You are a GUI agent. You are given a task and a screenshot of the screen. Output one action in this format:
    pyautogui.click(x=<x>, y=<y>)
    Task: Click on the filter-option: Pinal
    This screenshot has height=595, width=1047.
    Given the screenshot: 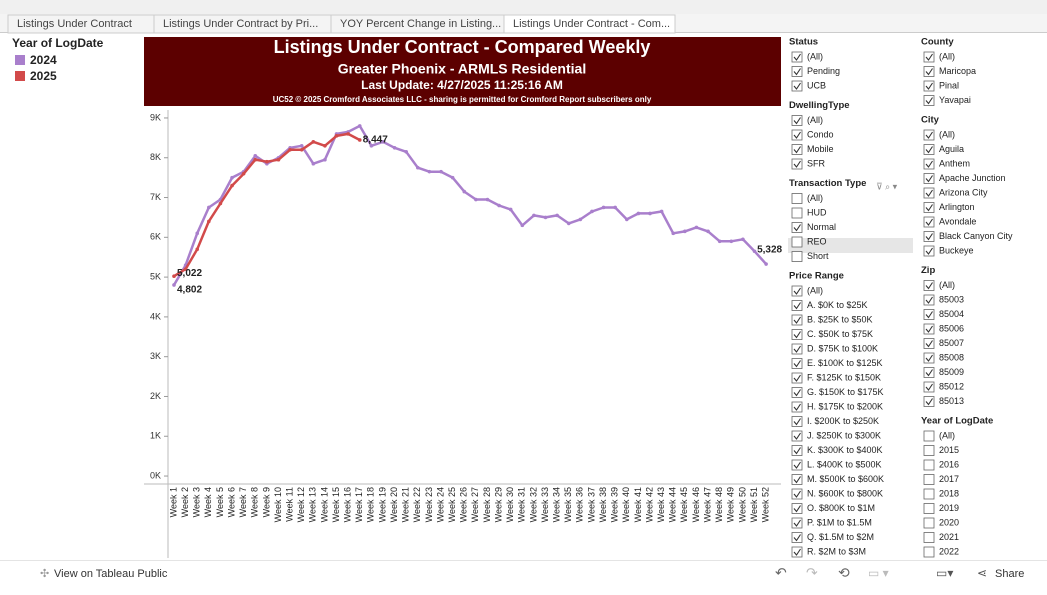 What is the action you would take?
    pyautogui.click(x=949, y=85)
    